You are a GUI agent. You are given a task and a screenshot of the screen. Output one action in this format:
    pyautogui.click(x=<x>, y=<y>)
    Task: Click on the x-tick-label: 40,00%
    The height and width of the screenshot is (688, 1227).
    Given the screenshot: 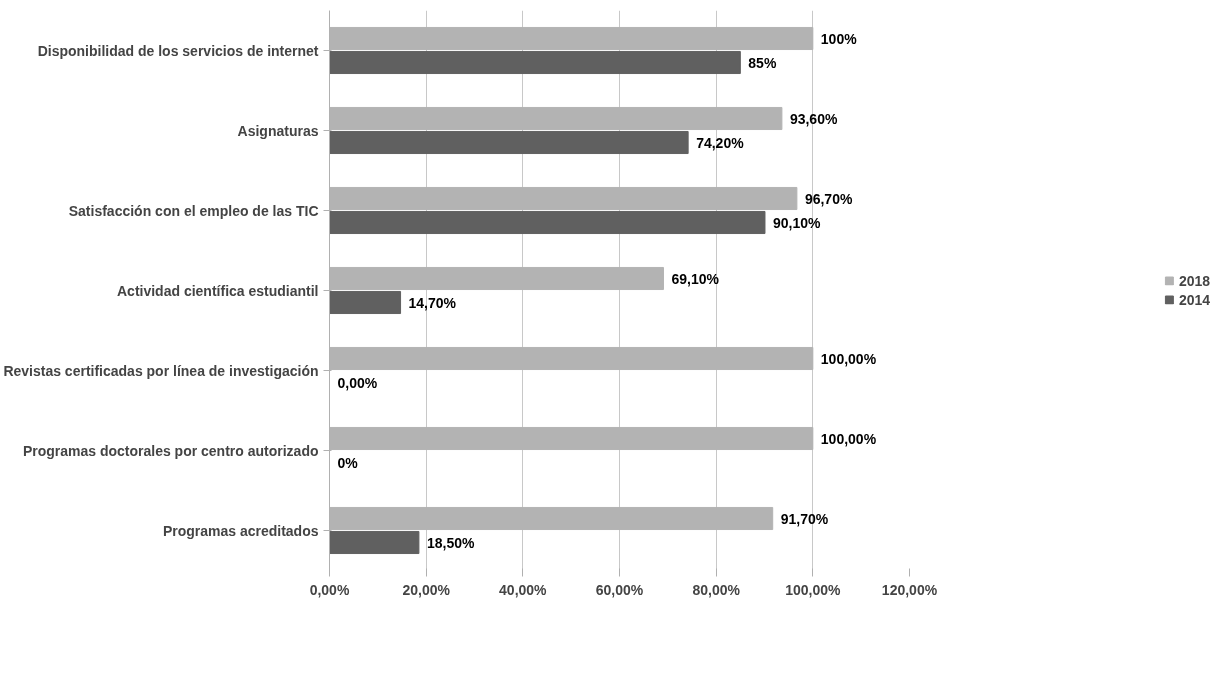 What is the action you would take?
    pyautogui.click(x=523, y=589)
    